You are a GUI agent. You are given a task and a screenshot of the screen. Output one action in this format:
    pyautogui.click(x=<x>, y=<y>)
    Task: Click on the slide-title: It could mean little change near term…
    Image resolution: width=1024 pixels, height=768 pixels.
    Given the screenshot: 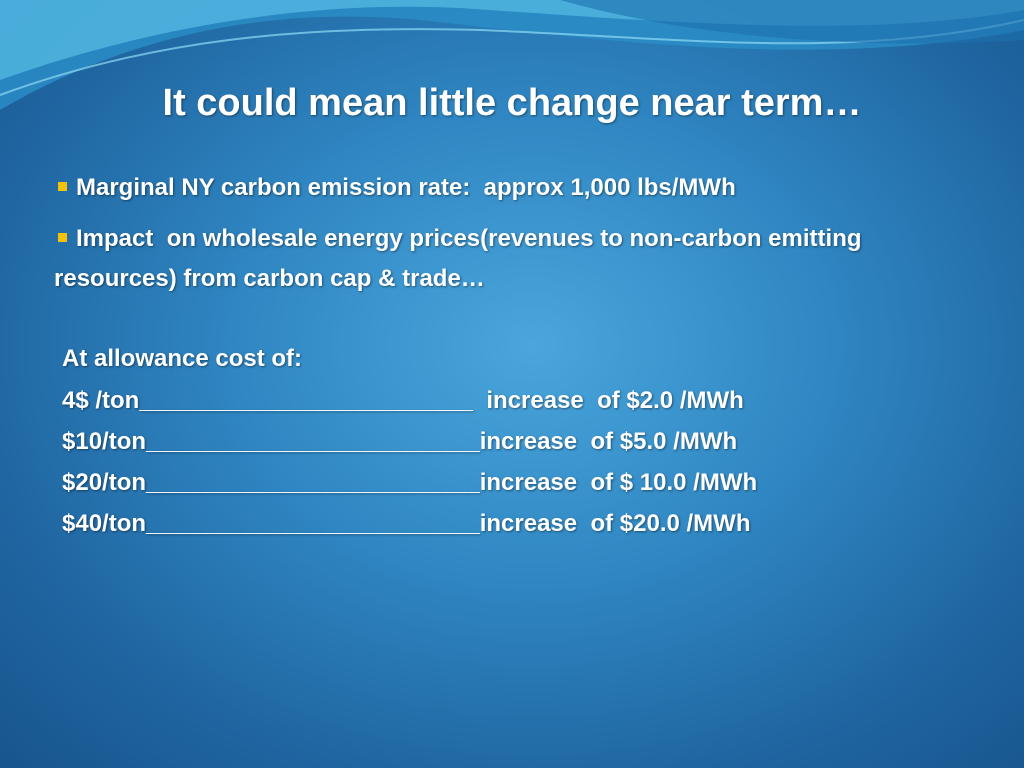 What is the action you would take?
    pyautogui.click(x=512, y=103)
    